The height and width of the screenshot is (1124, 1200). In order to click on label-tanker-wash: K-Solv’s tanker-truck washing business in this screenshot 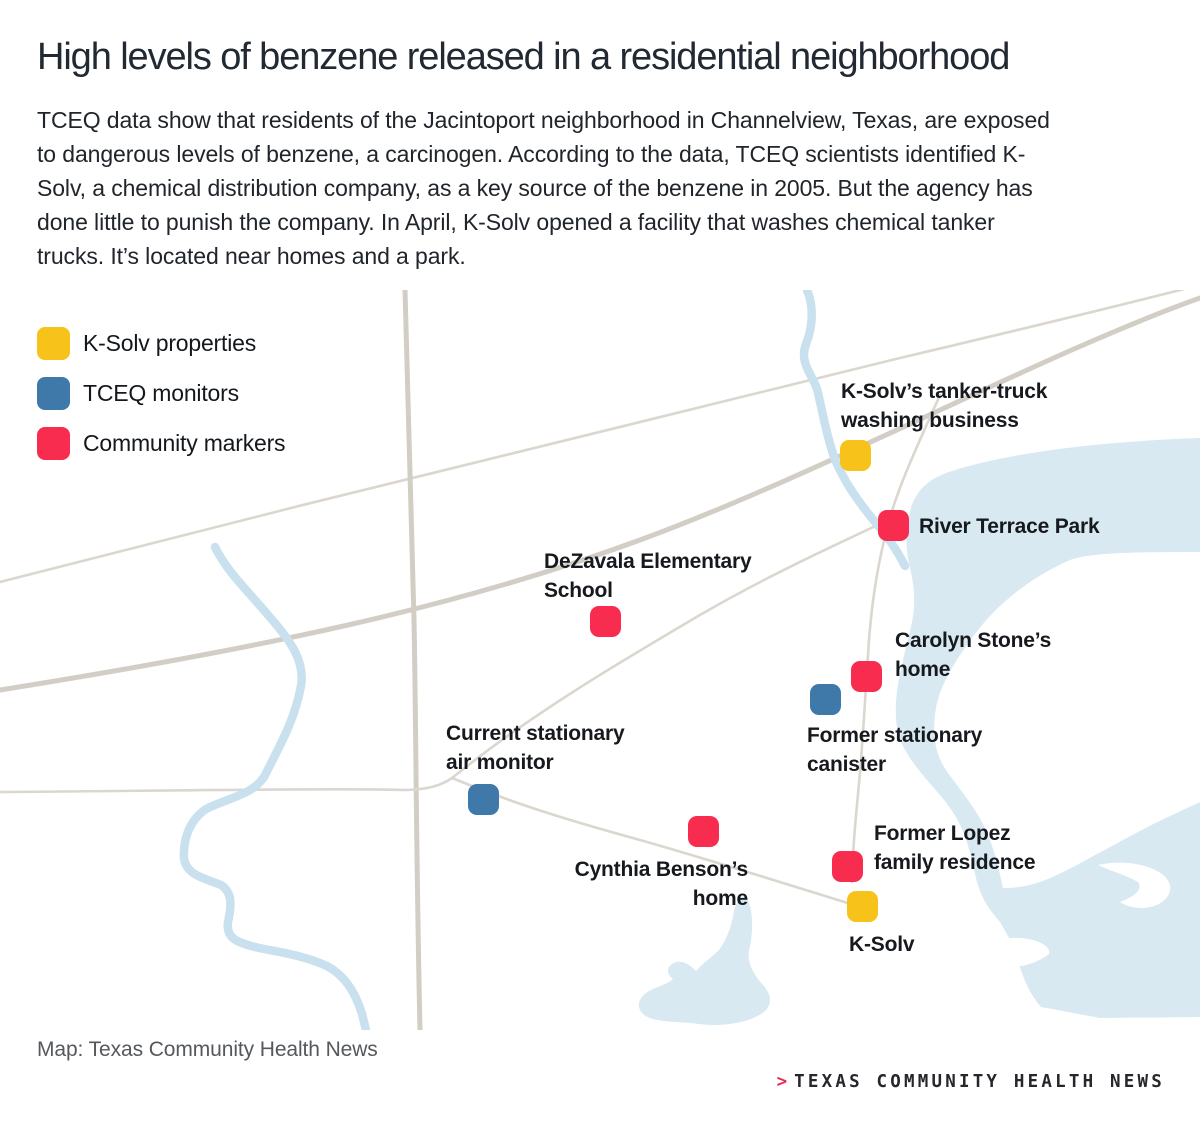, I will do `click(944, 406)`.